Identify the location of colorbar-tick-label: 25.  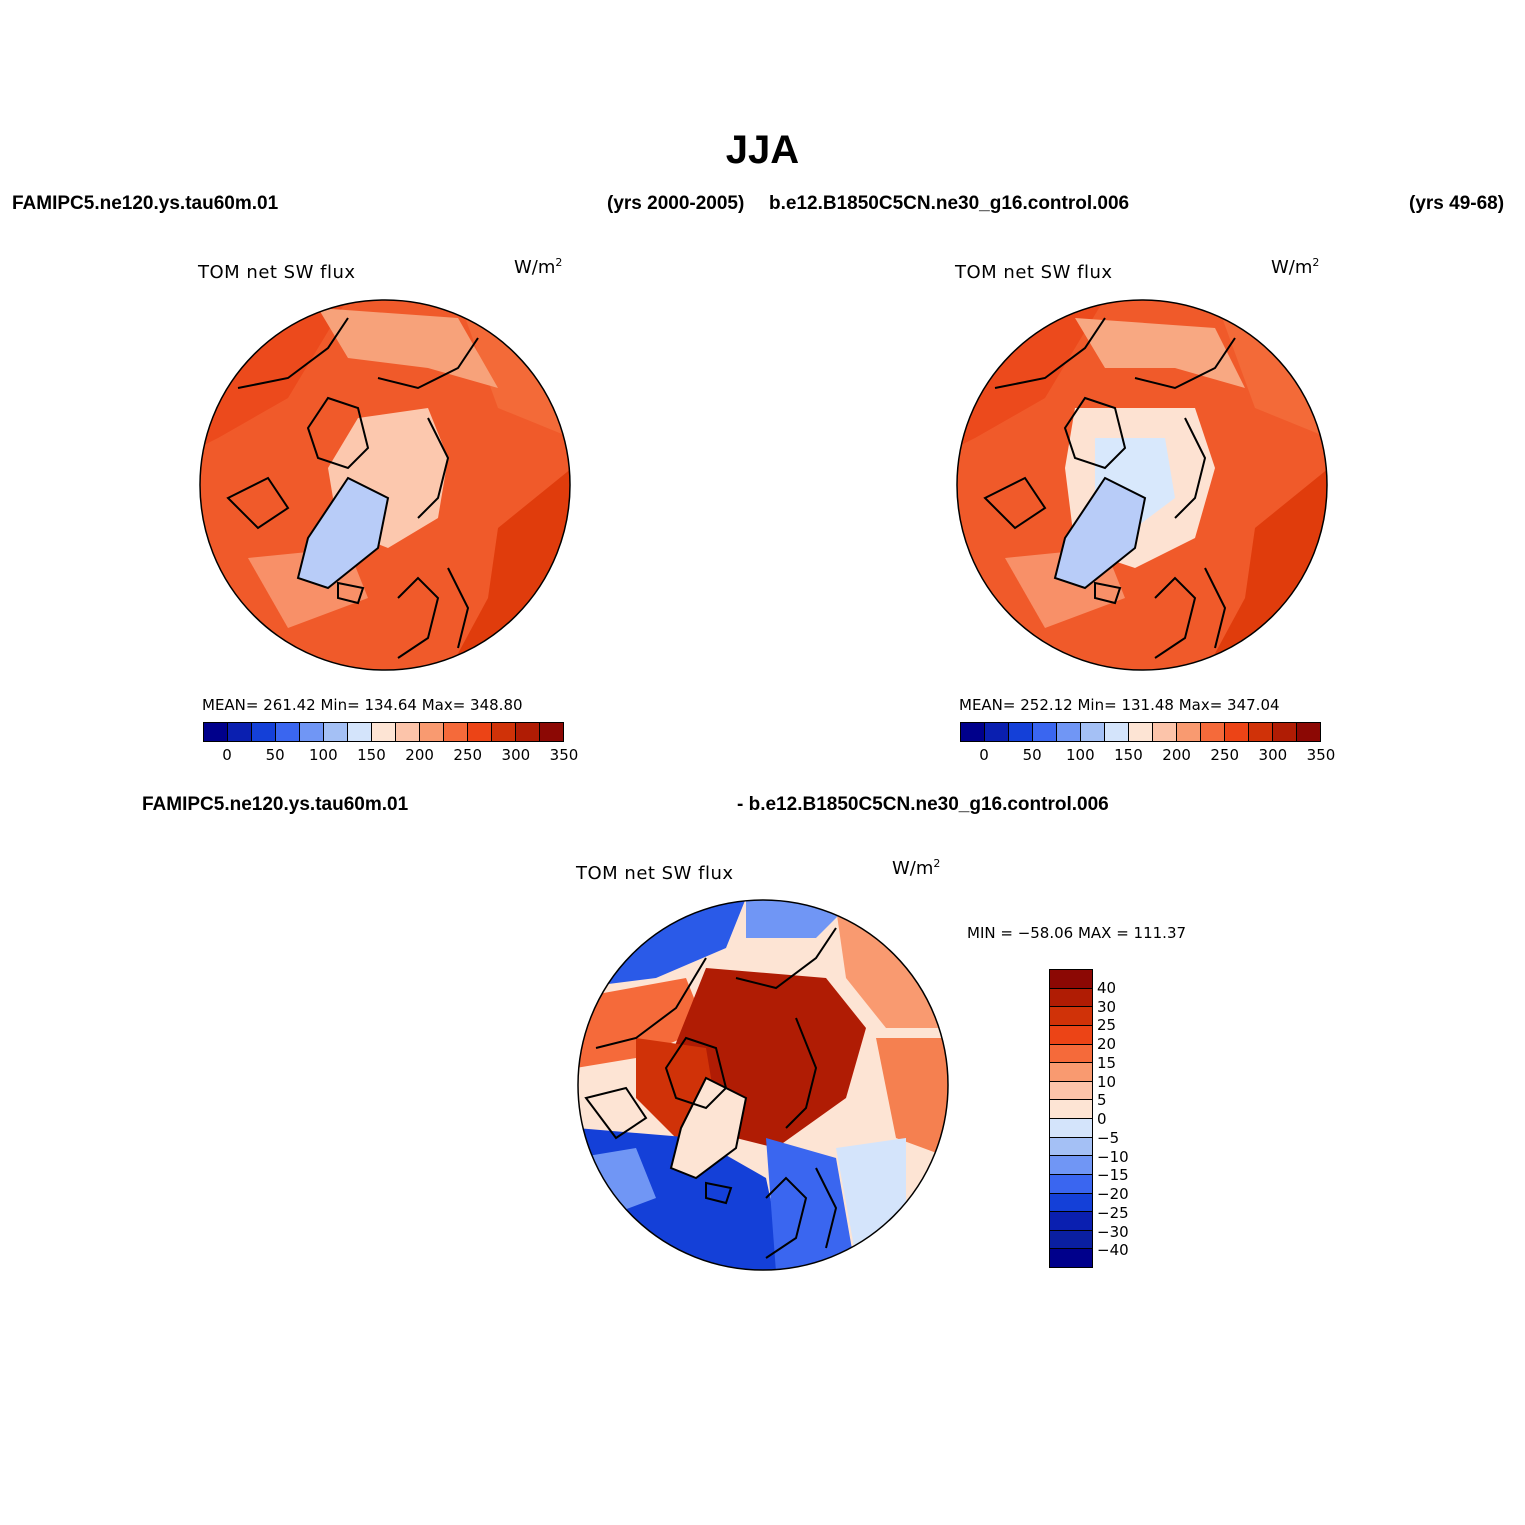
(1107, 1025).